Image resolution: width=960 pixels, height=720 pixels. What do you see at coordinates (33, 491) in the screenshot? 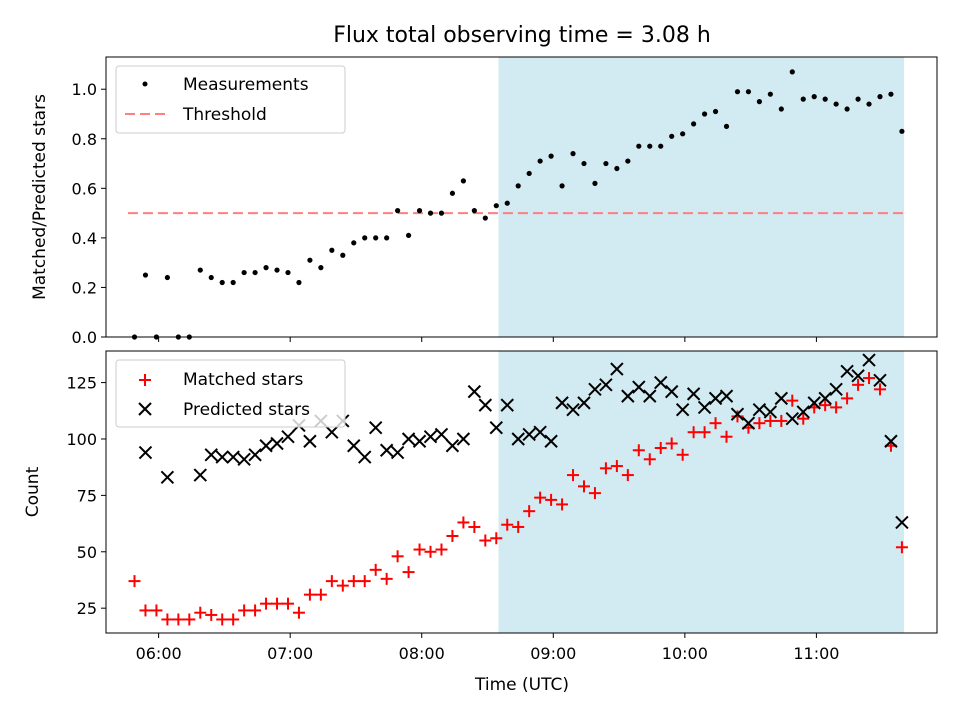
I see `bottom-y-axis-label: Count` at bounding box center [33, 491].